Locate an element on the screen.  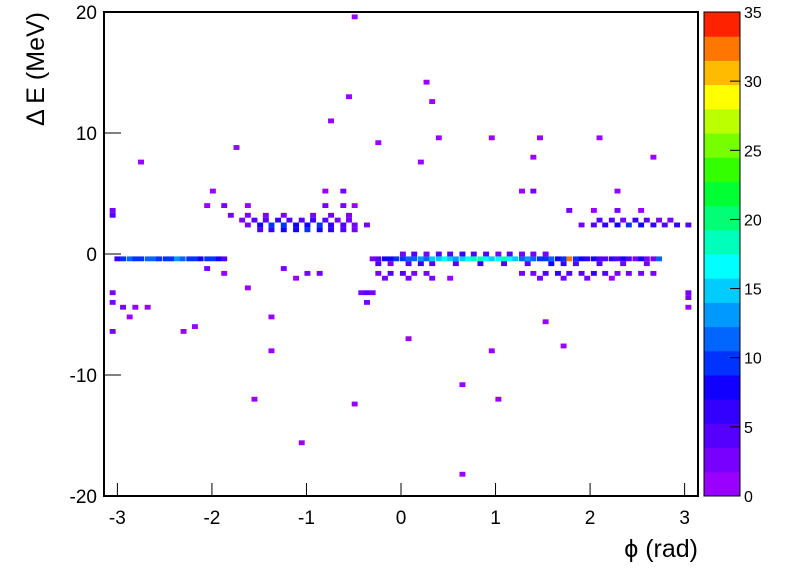
color-bar-label: 30 is located at coordinates (753, 82).